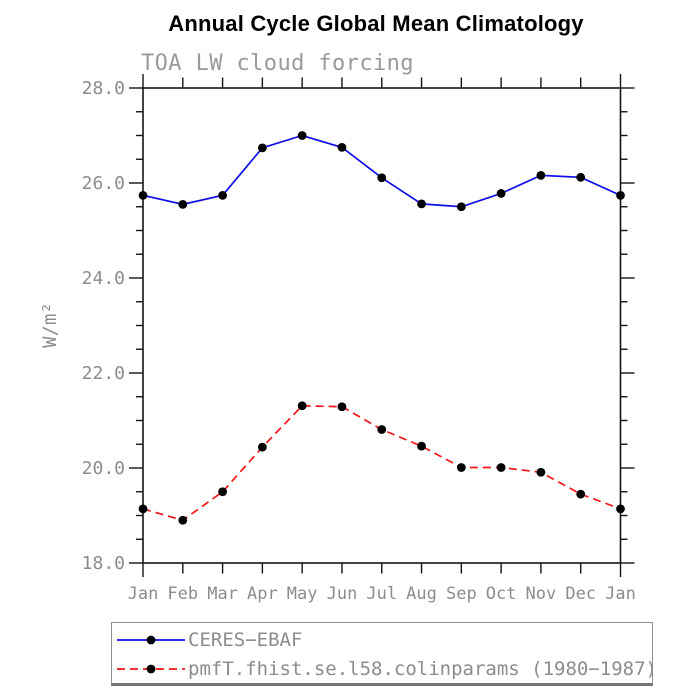 The height and width of the screenshot is (700, 700). I want to click on x-tick-label: Apr, so click(262, 594).